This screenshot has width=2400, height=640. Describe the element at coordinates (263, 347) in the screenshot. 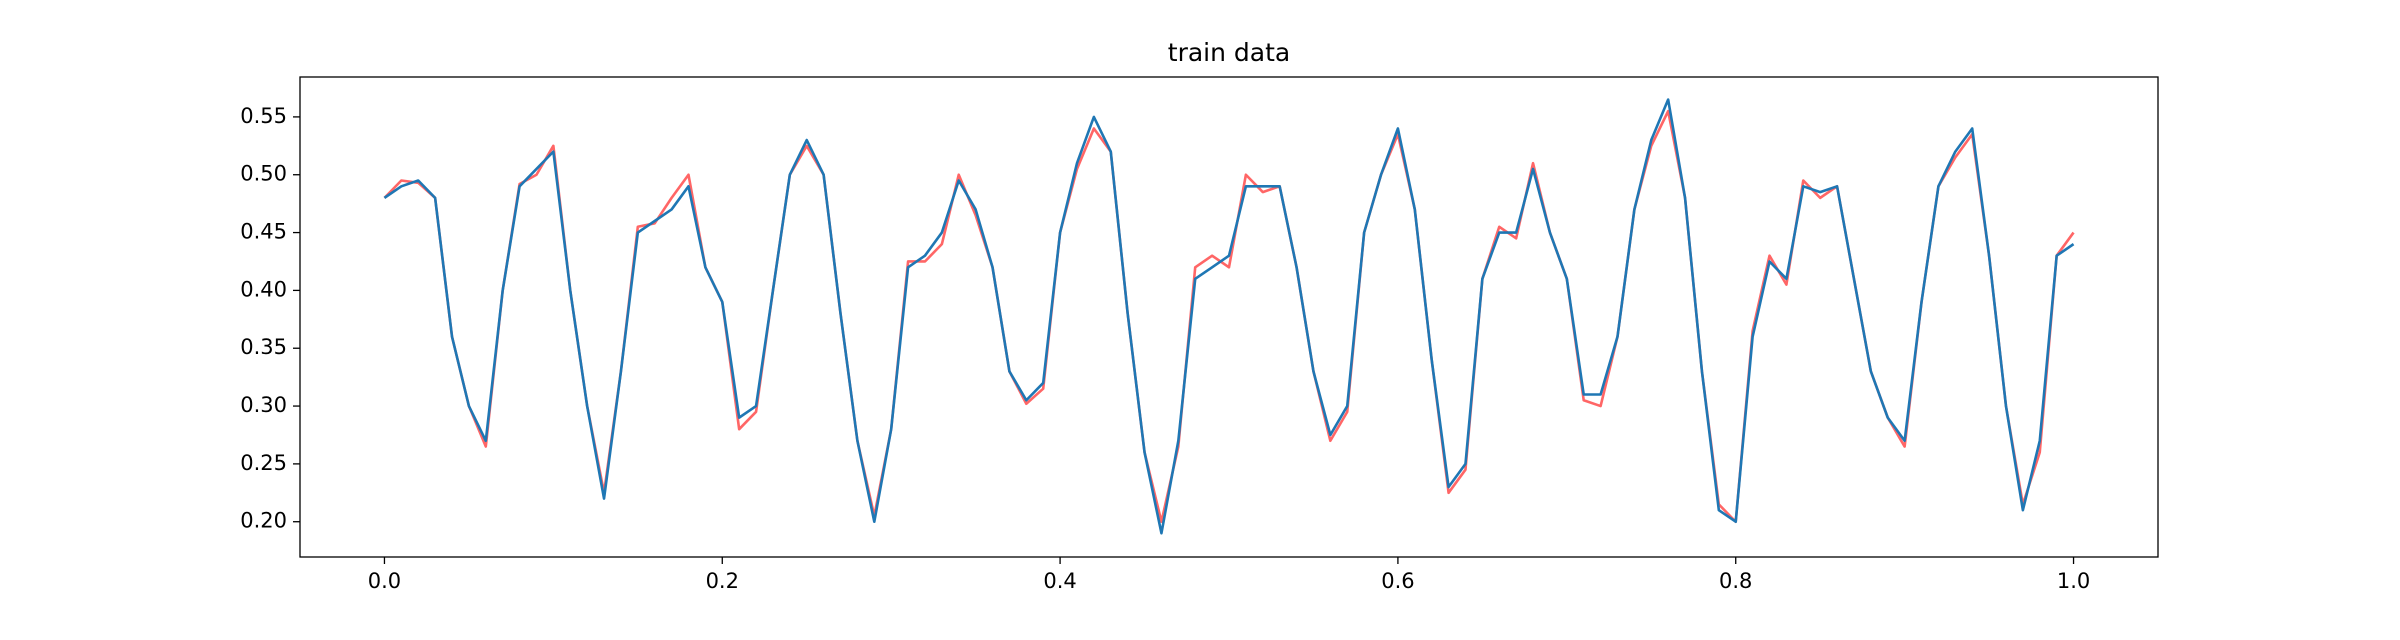

I see `y-tick-label: 0.35` at that location.